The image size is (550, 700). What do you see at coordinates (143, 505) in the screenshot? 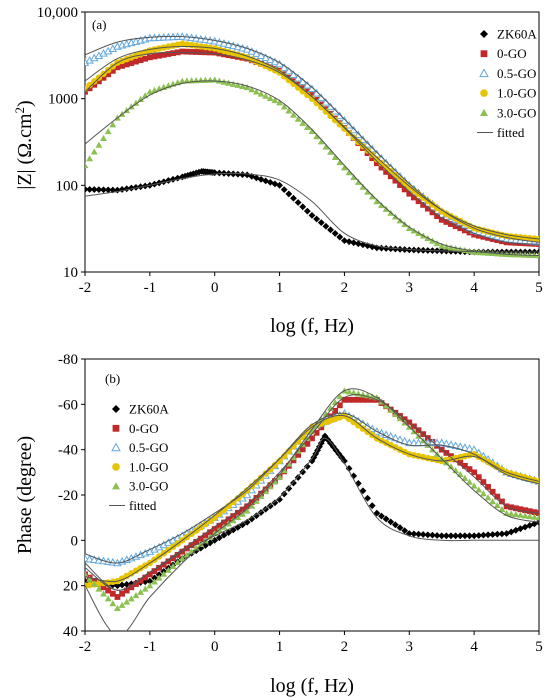
I see `panel-b-legend-label-fitted: fitted` at bounding box center [143, 505].